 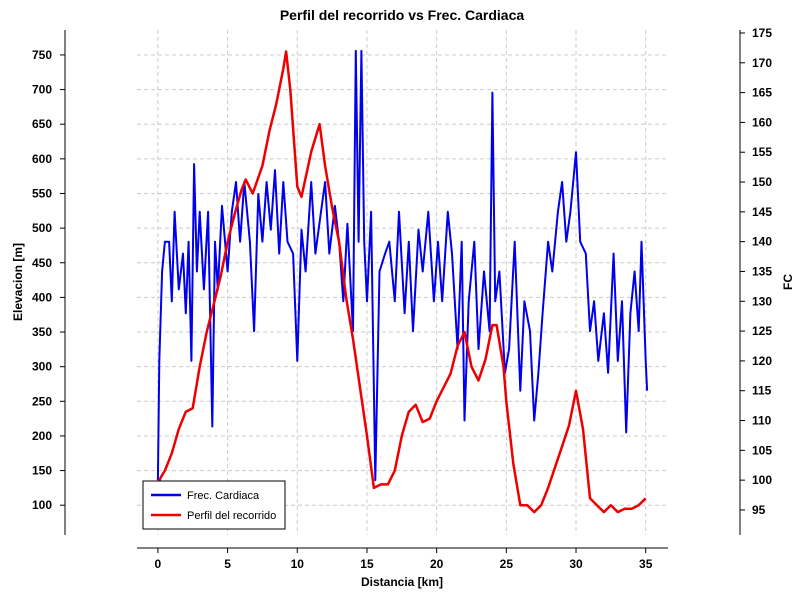 I want to click on chart-title: Perfil del recorrido vs Frec. Cardiaca, so click(x=402, y=15).